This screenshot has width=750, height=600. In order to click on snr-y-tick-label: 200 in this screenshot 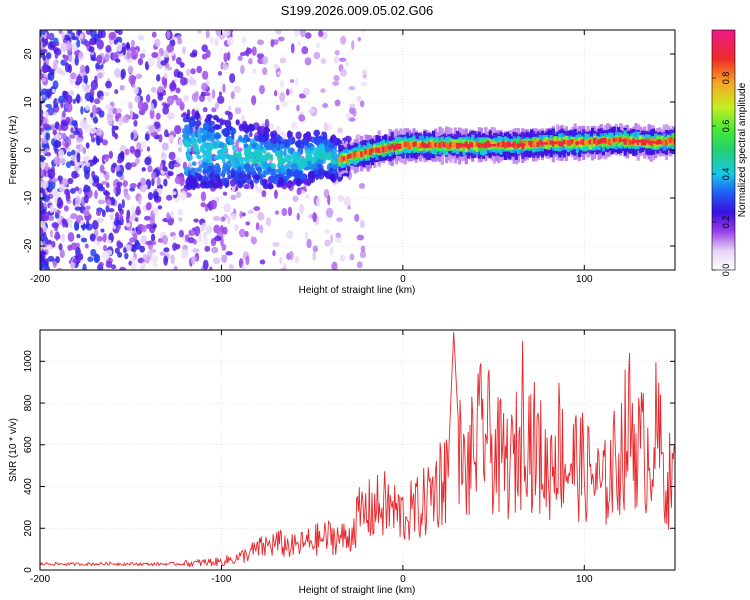, I will do `click(28, 527)`.